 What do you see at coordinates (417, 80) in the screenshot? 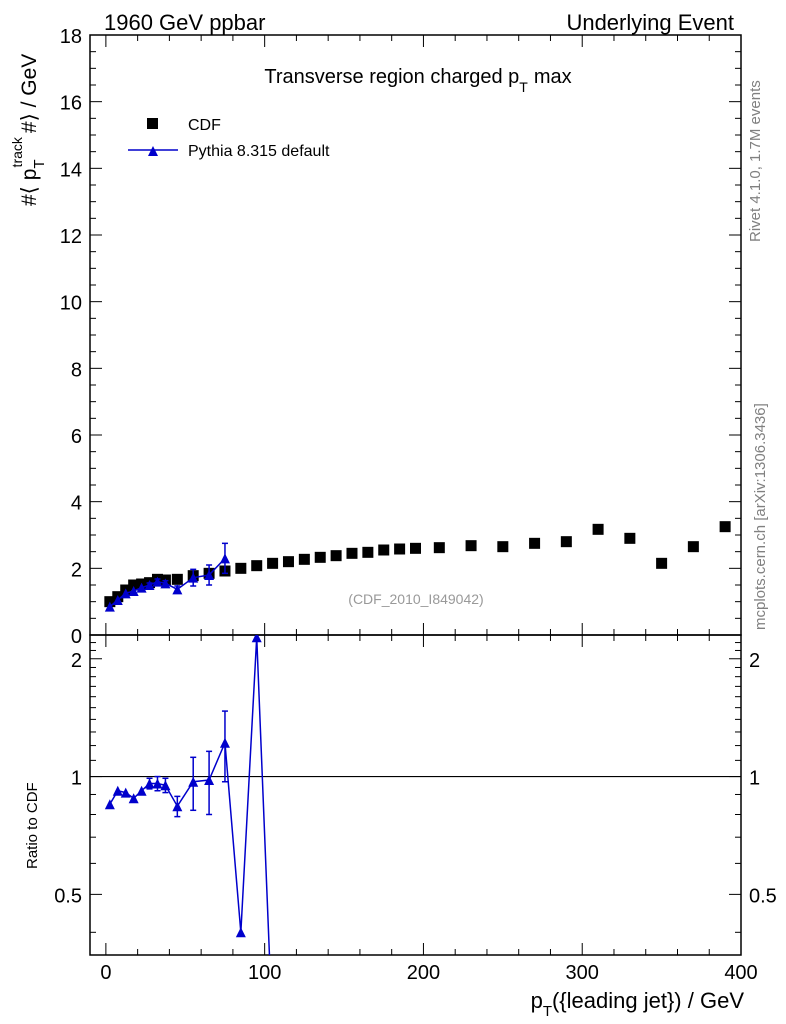
I see `chart-title: Transverse region charged pT max` at bounding box center [417, 80].